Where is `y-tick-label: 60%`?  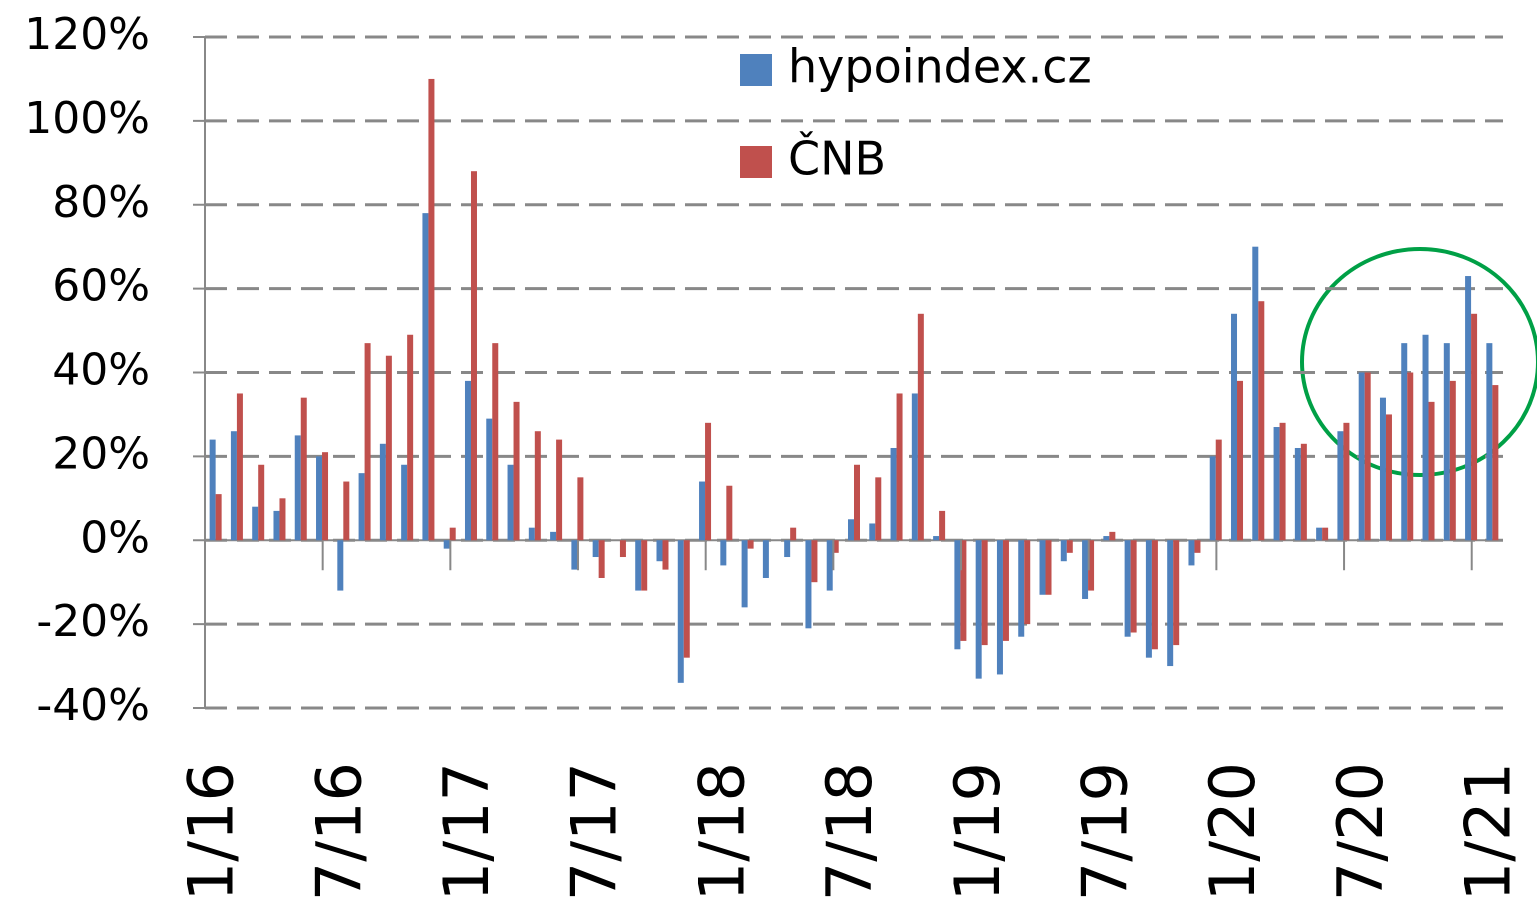
y-tick-label: 60% is located at coordinates (101, 286).